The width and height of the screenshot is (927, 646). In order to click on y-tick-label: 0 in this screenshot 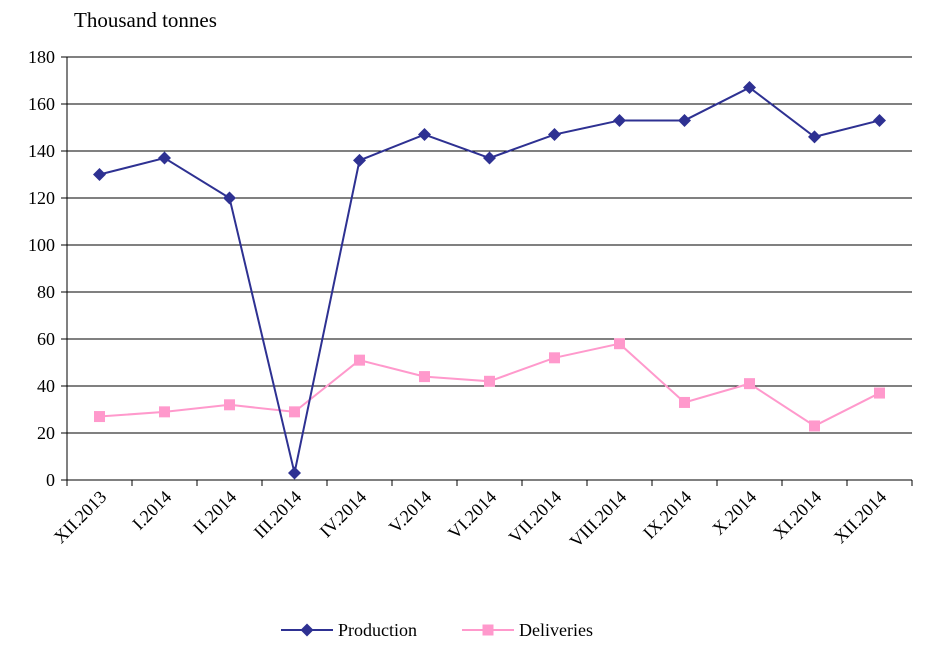, I will do `click(50, 480)`.